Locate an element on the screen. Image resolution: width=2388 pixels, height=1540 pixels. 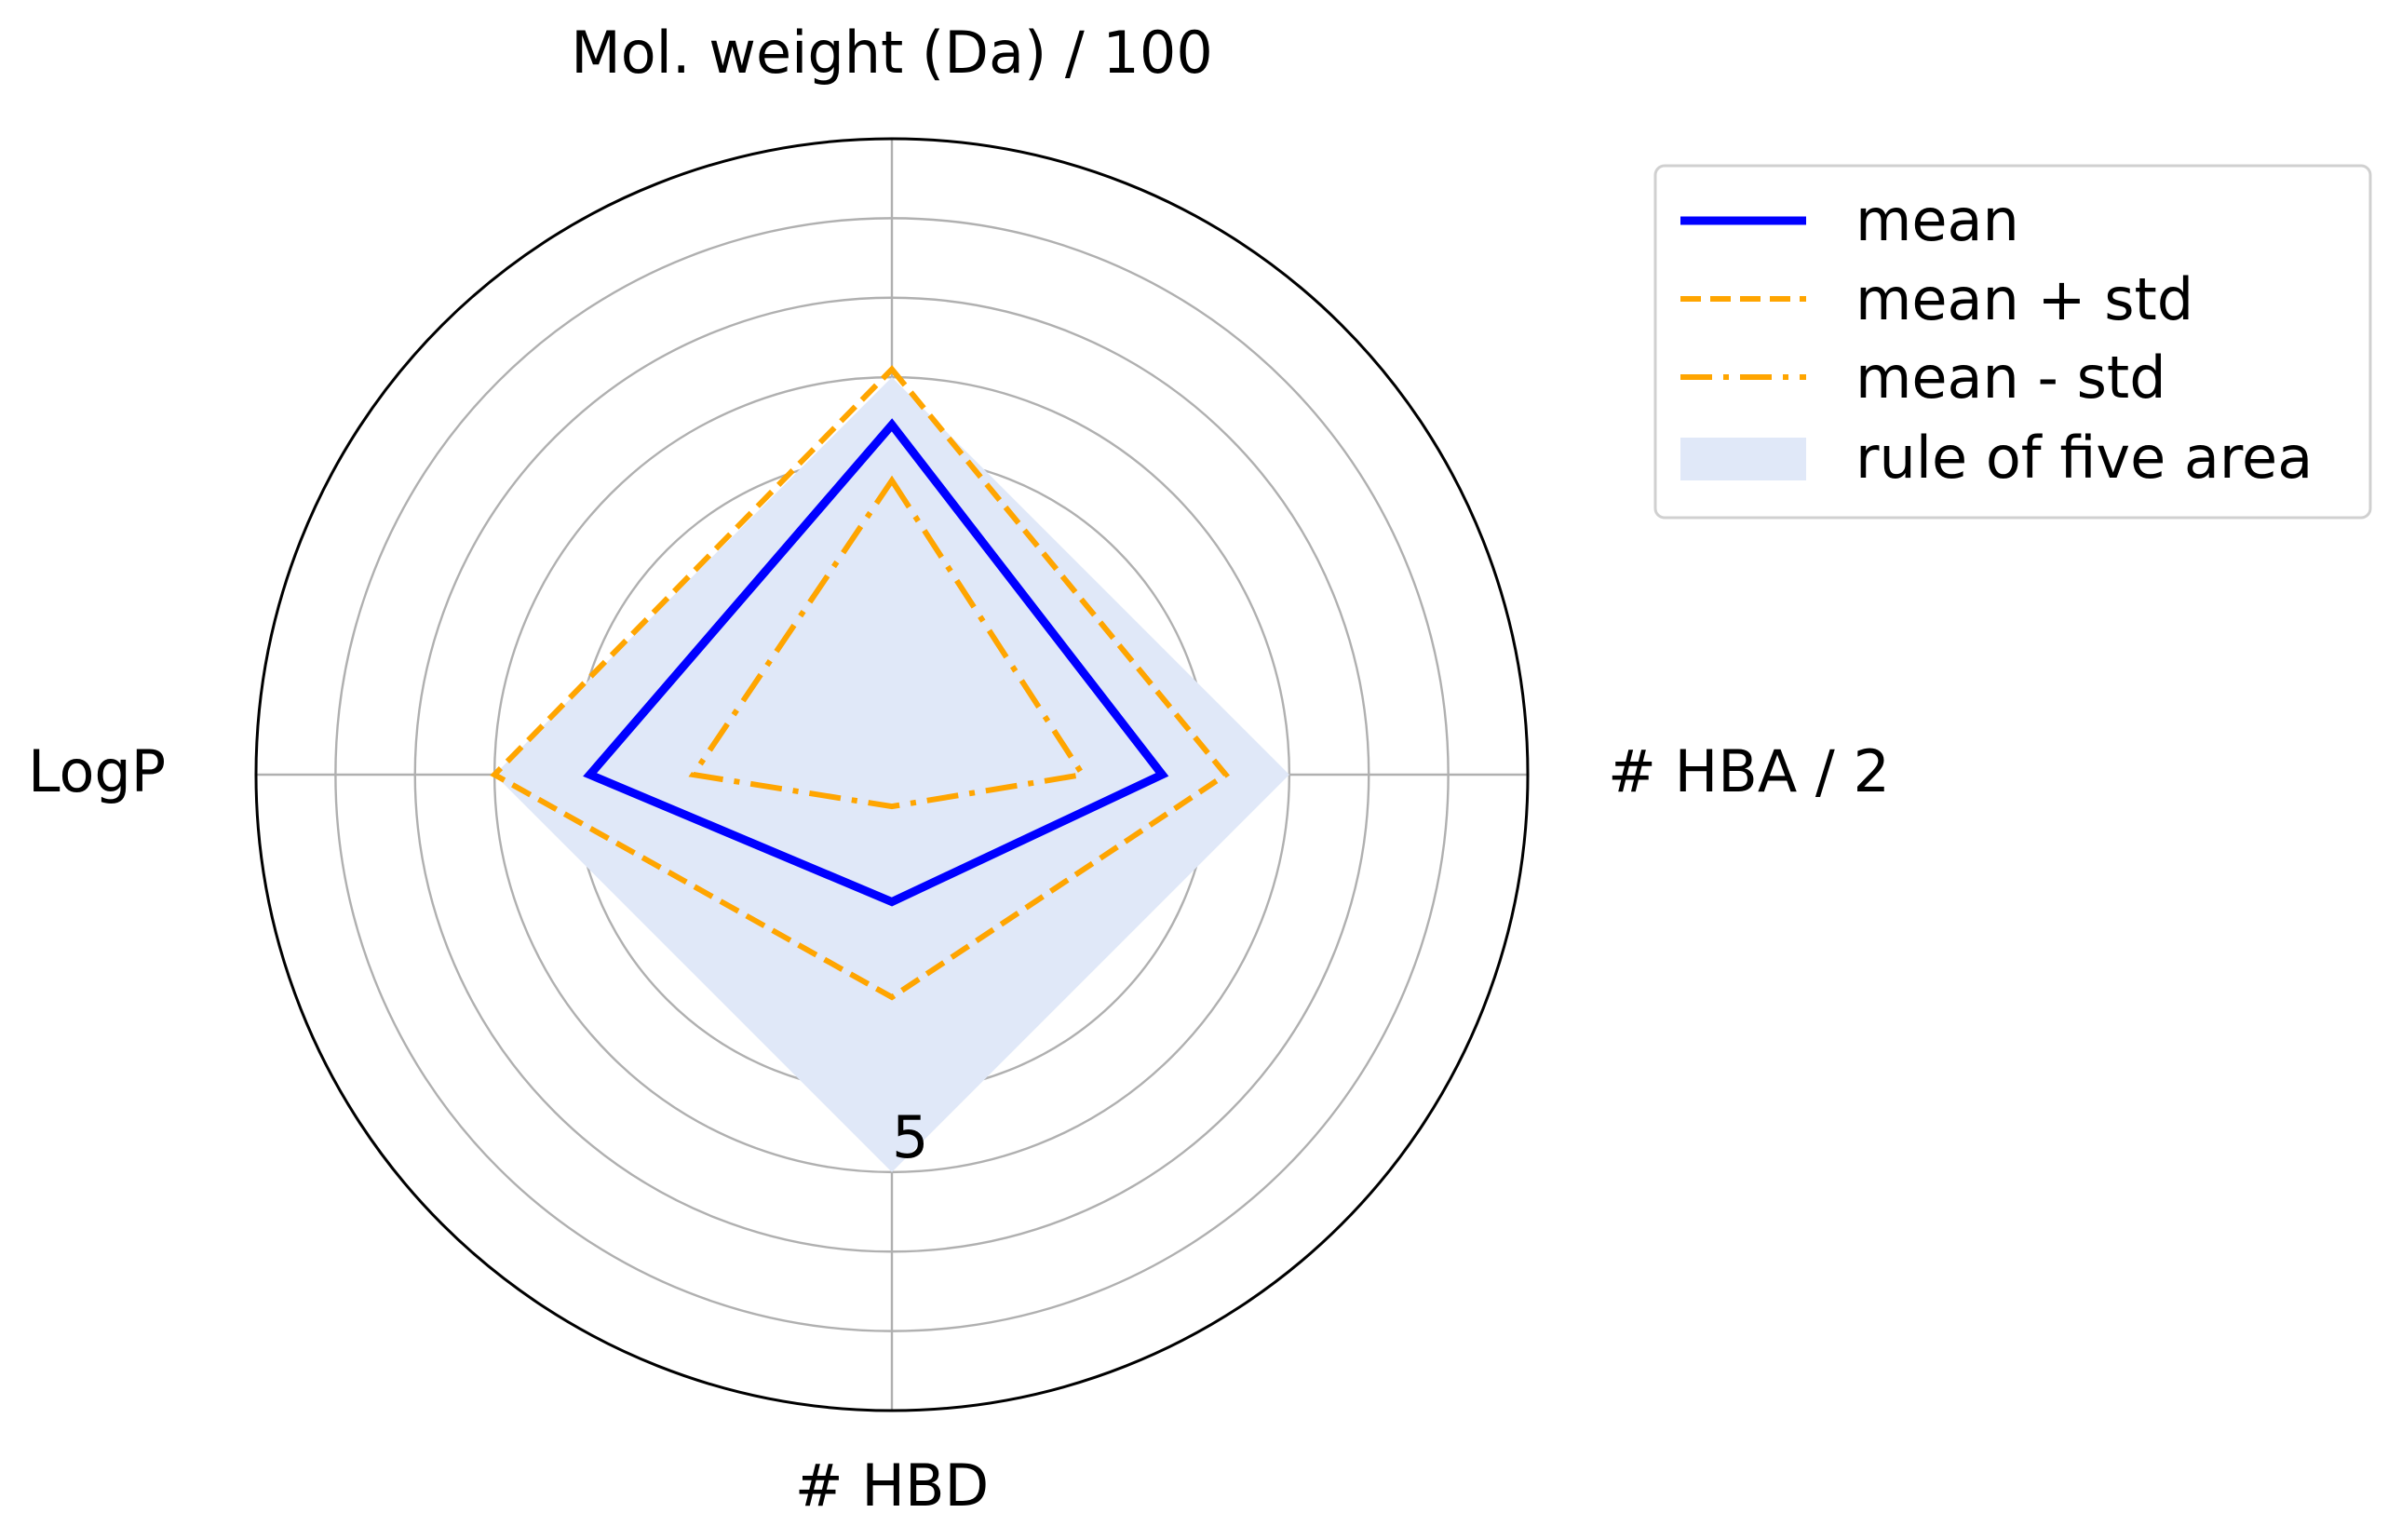
legend-label-mean-plus-std: mean + std is located at coordinates (2024, 299).